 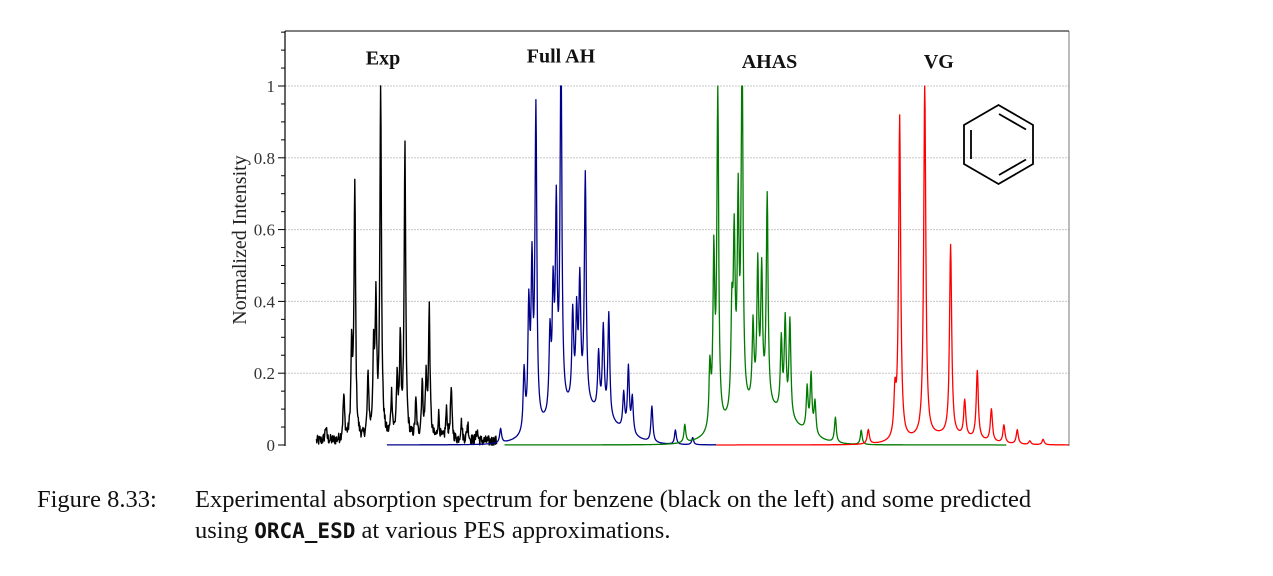 What do you see at coordinates (264, 373) in the screenshot?
I see `y-tick-label: 0.2` at bounding box center [264, 373].